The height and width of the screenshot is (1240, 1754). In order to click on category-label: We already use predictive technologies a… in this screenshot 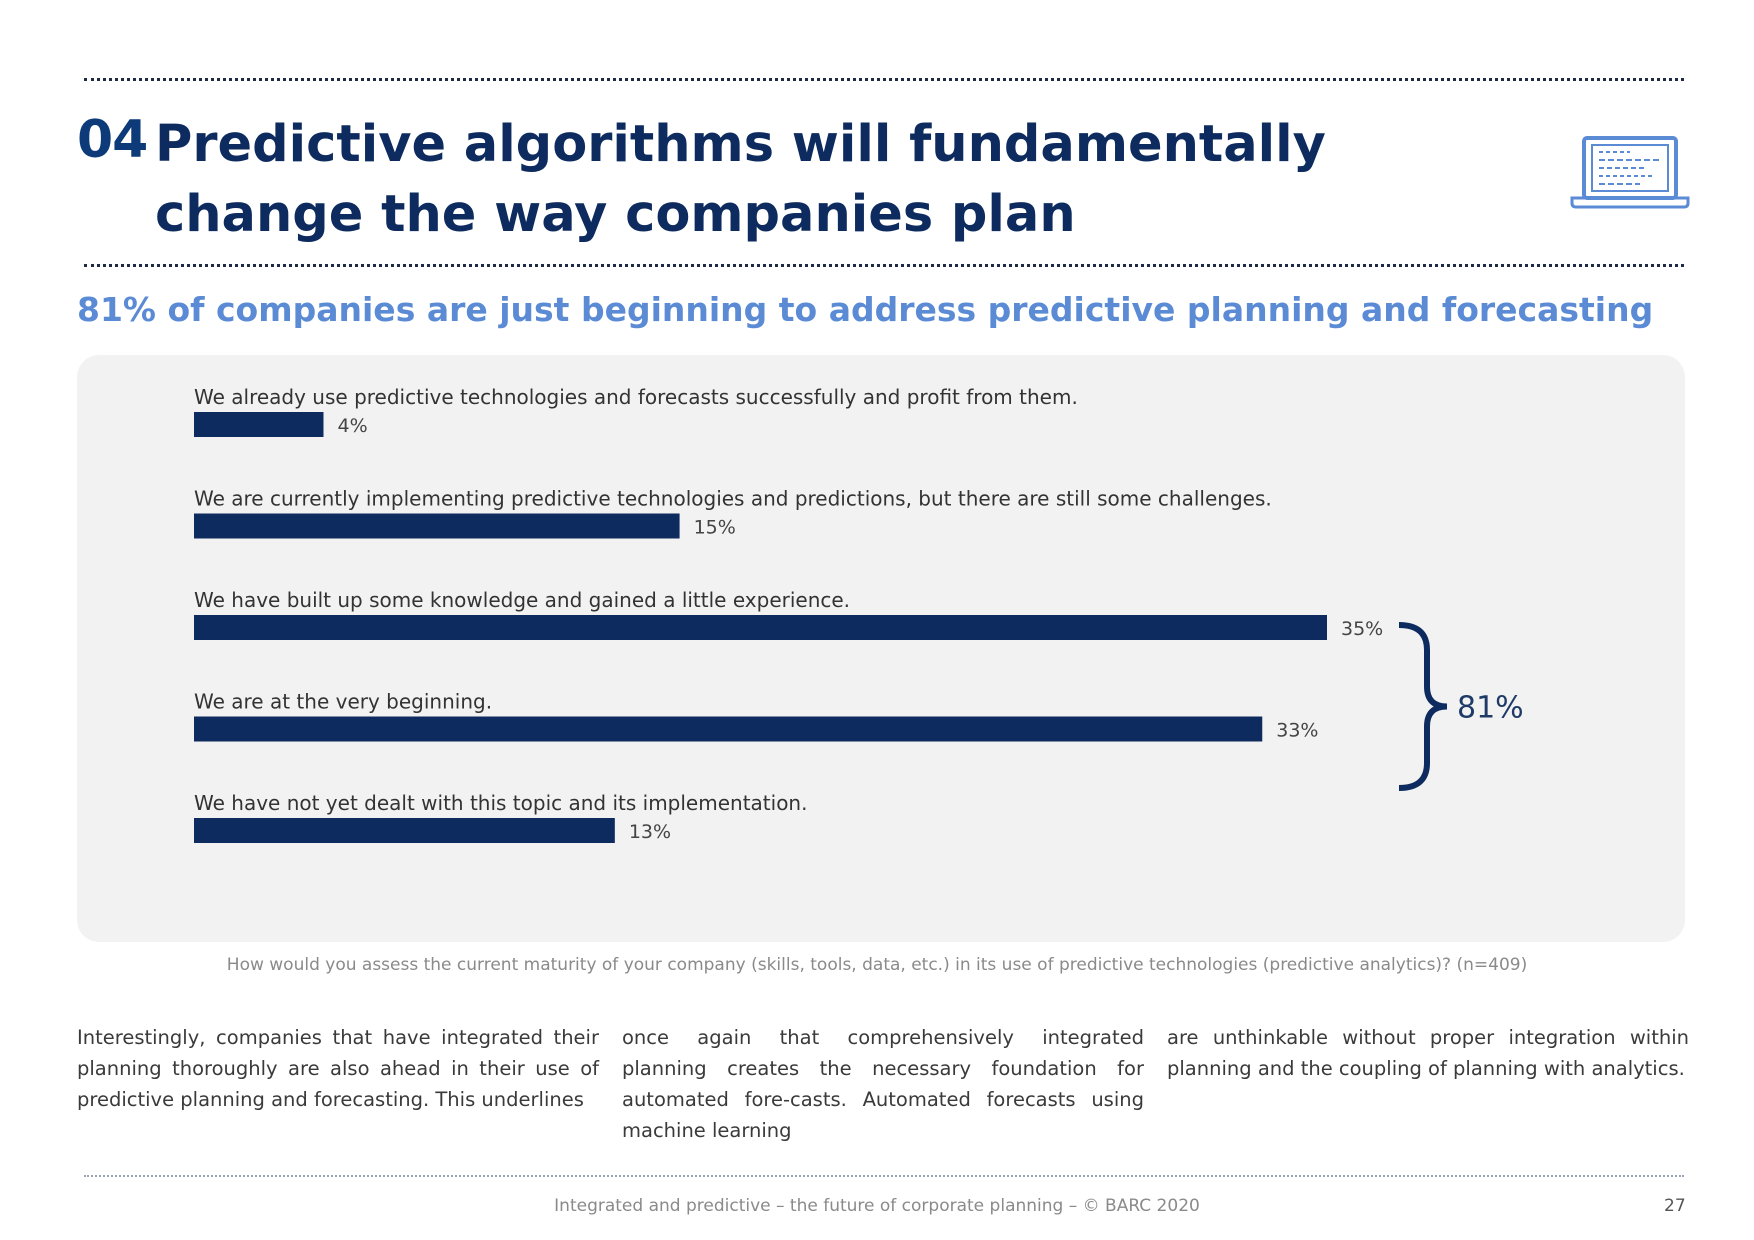, I will do `click(636, 397)`.